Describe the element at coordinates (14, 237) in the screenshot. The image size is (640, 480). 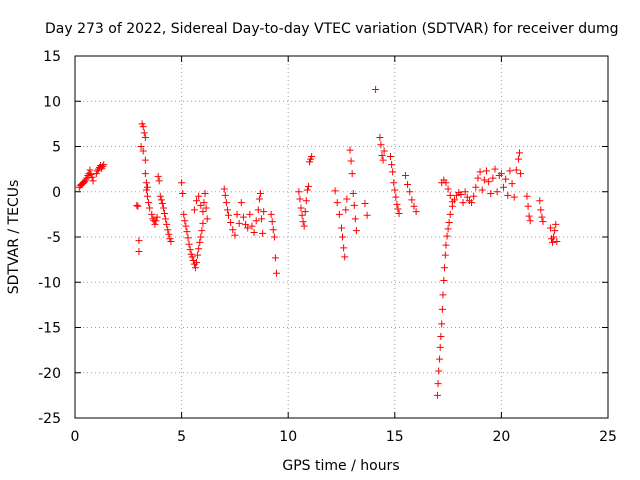
I see `y-axis-label: SDTVAR / TECUs` at that location.